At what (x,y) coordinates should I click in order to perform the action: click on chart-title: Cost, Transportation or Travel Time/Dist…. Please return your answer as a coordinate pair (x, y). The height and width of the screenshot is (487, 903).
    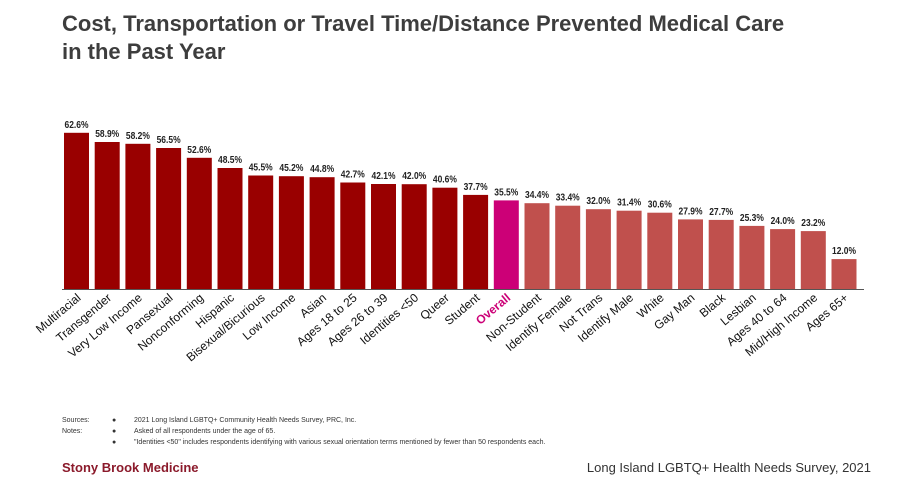
    Looking at the image, I should click on (423, 37).